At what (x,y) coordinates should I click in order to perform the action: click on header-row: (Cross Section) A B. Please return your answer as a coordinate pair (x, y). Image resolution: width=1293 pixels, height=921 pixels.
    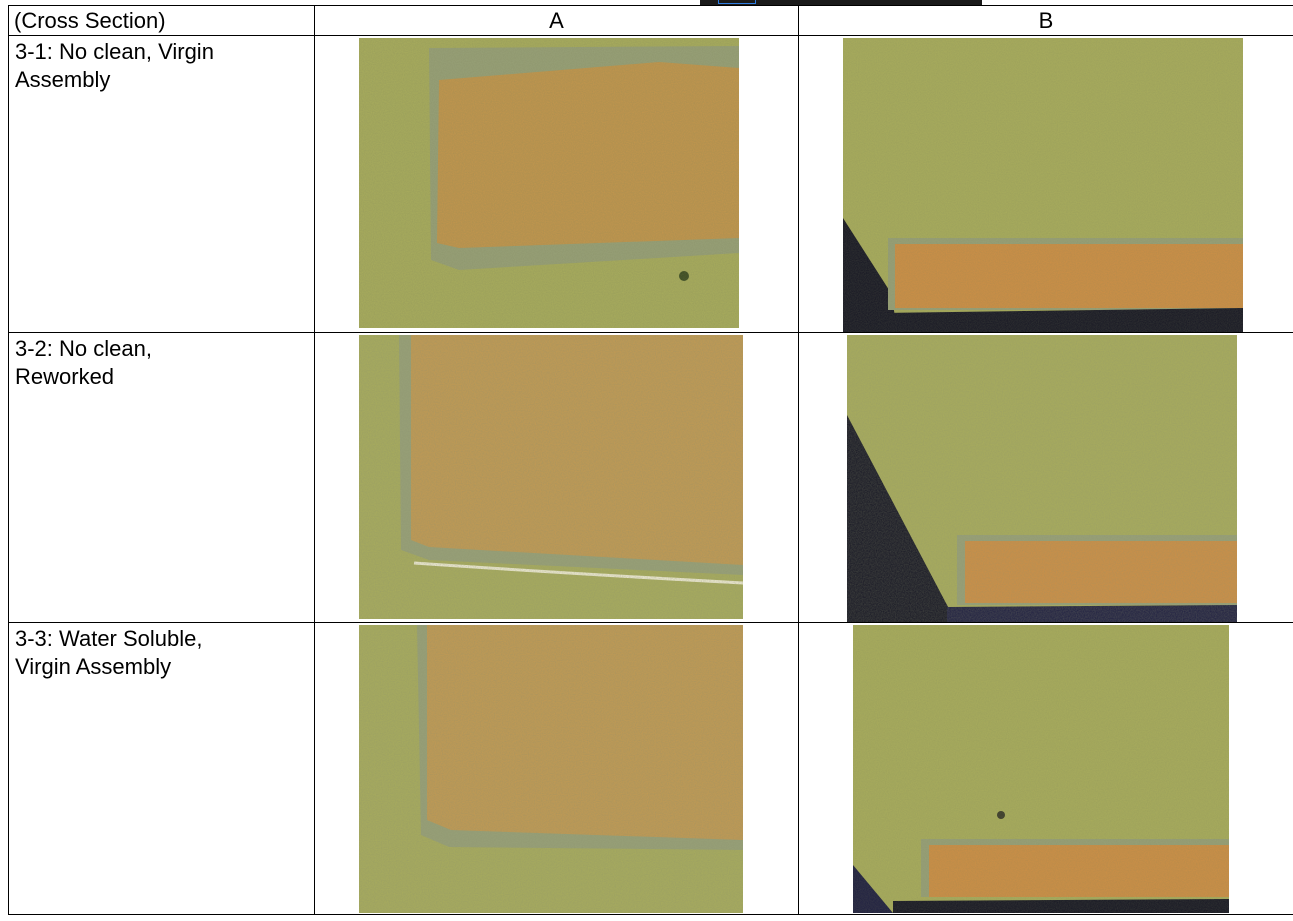
    Looking at the image, I should click on (650, 20).